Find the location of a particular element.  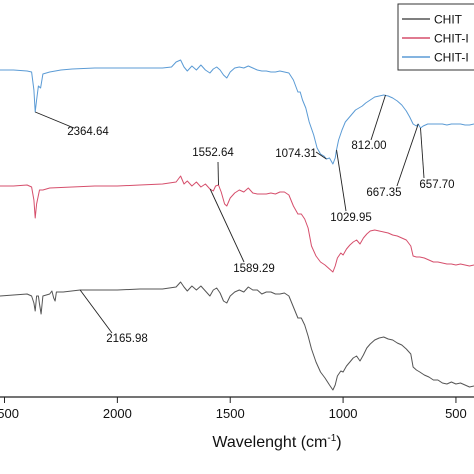

annotation-label-7: 1589.29 is located at coordinates (254, 269).